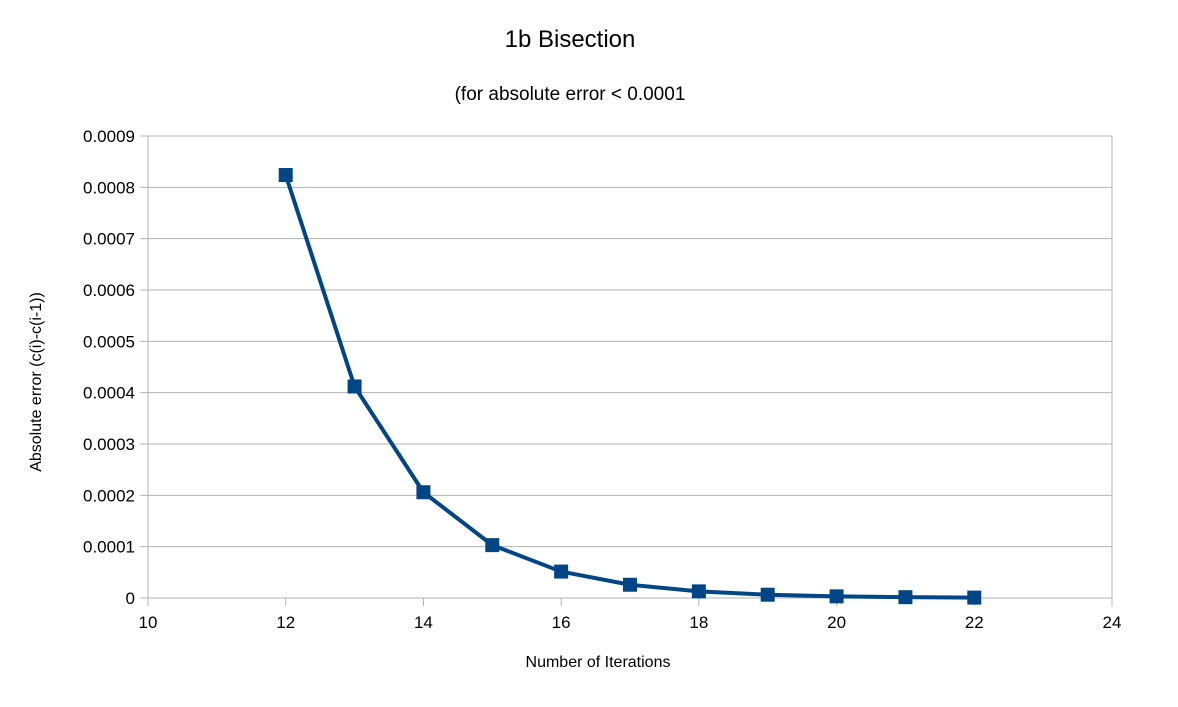 This screenshot has width=1178, height=707. Describe the element at coordinates (109, 136) in the screenshot. I see `y-tick-label: 0.0009` at that location.